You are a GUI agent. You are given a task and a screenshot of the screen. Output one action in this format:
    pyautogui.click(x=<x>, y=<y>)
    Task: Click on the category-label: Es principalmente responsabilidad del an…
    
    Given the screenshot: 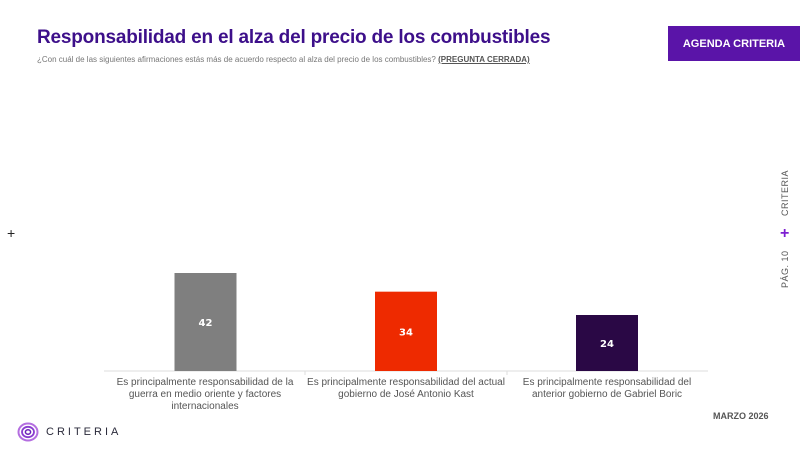 What is the action you would take?
    pyautogui.click(x=607, y=388)
    